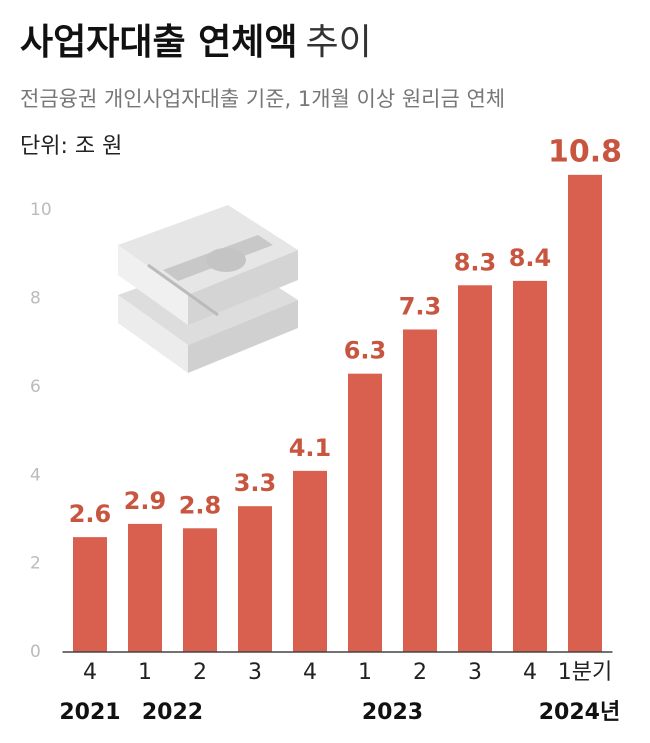  What do you see at coordinates (35, 475) in the screenshot?
I see `y-tick-label: 4` at bounding box center [35, 475].